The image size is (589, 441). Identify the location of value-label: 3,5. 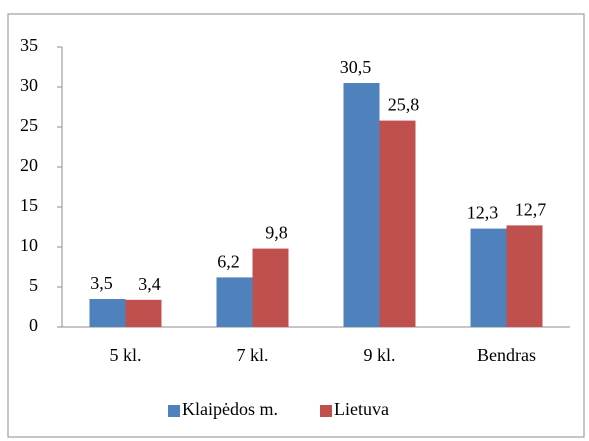
(101, 283).